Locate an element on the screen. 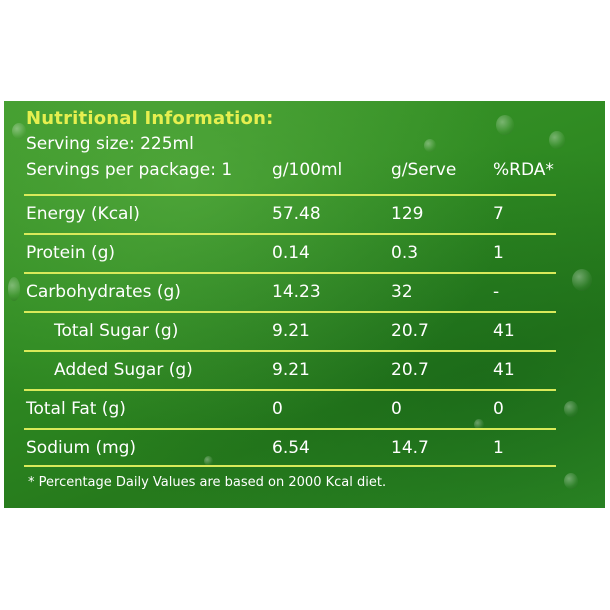 The width and height of the screenshot is (610, 610). nutrient-name: Total Fat (g) is located at coordinates (76, 409).